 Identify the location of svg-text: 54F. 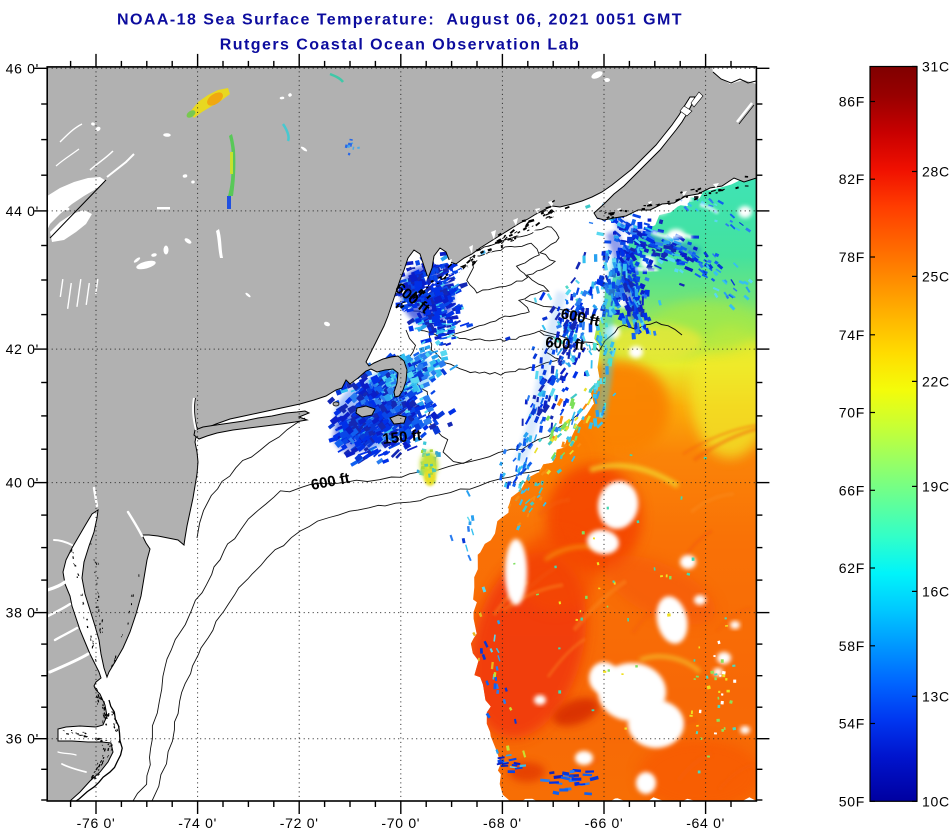
(852, 724).